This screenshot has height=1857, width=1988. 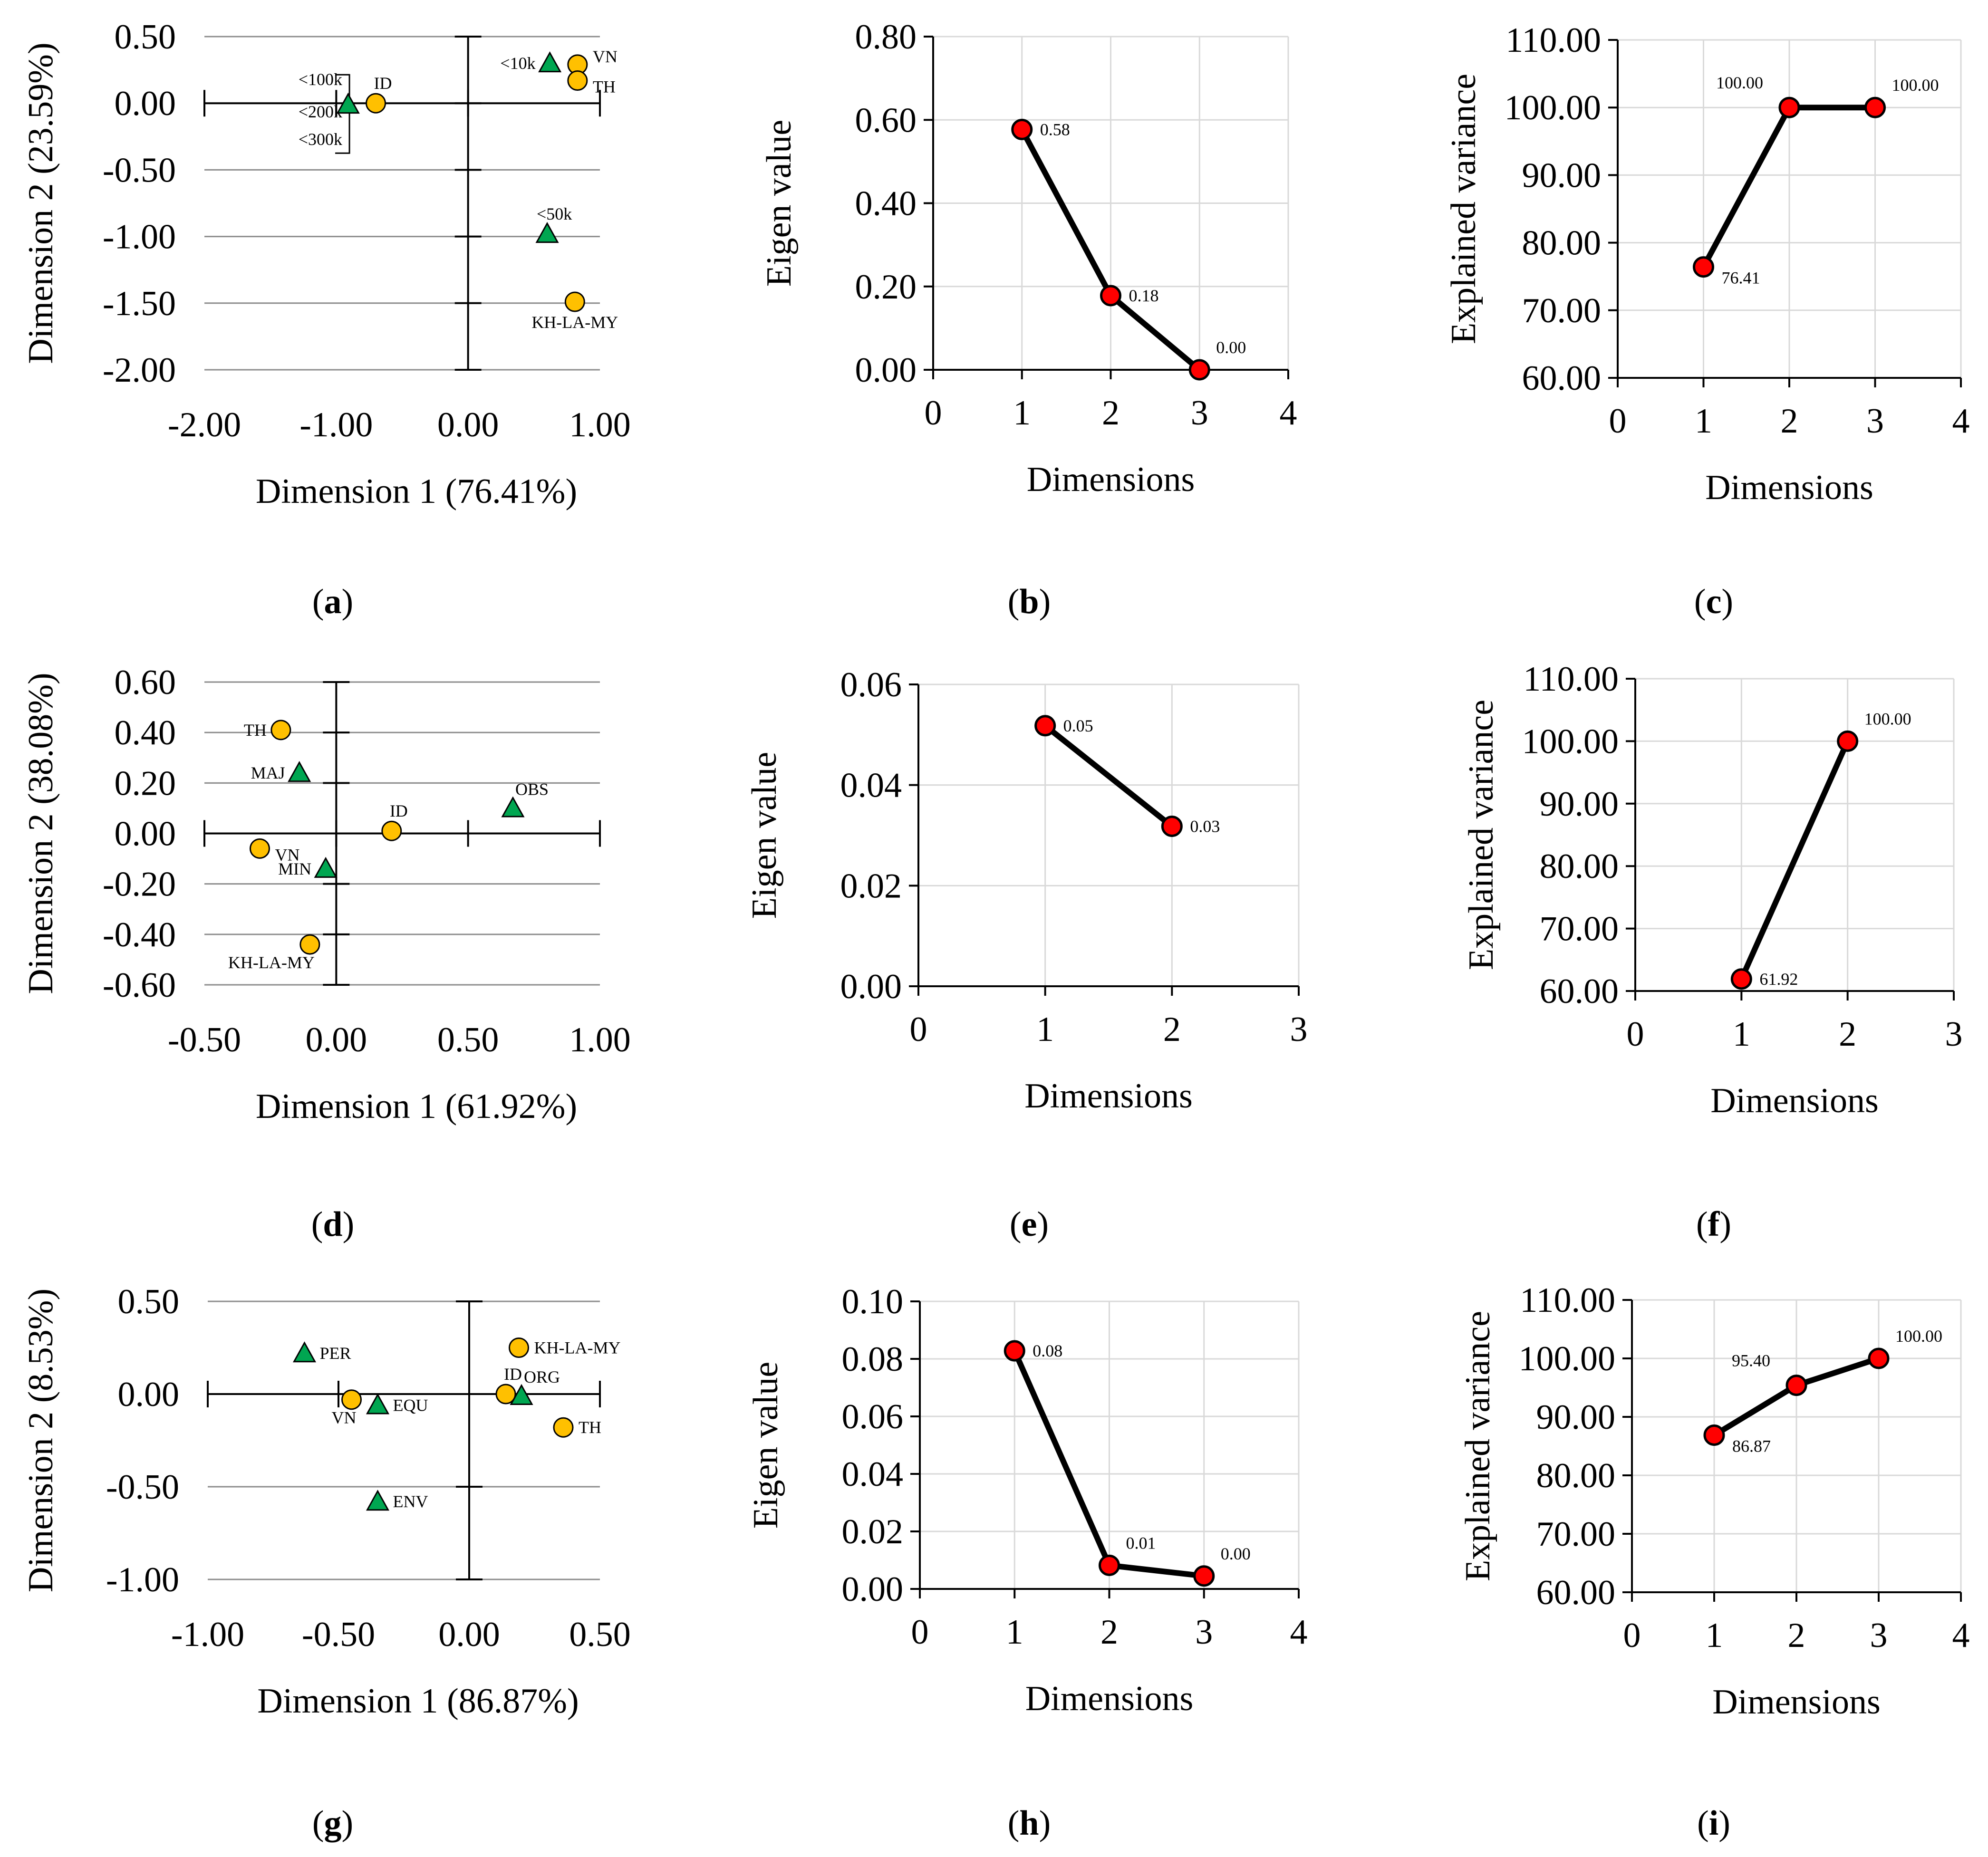 I want to click on data-label: 0.05, so click(x=1078, y=726).